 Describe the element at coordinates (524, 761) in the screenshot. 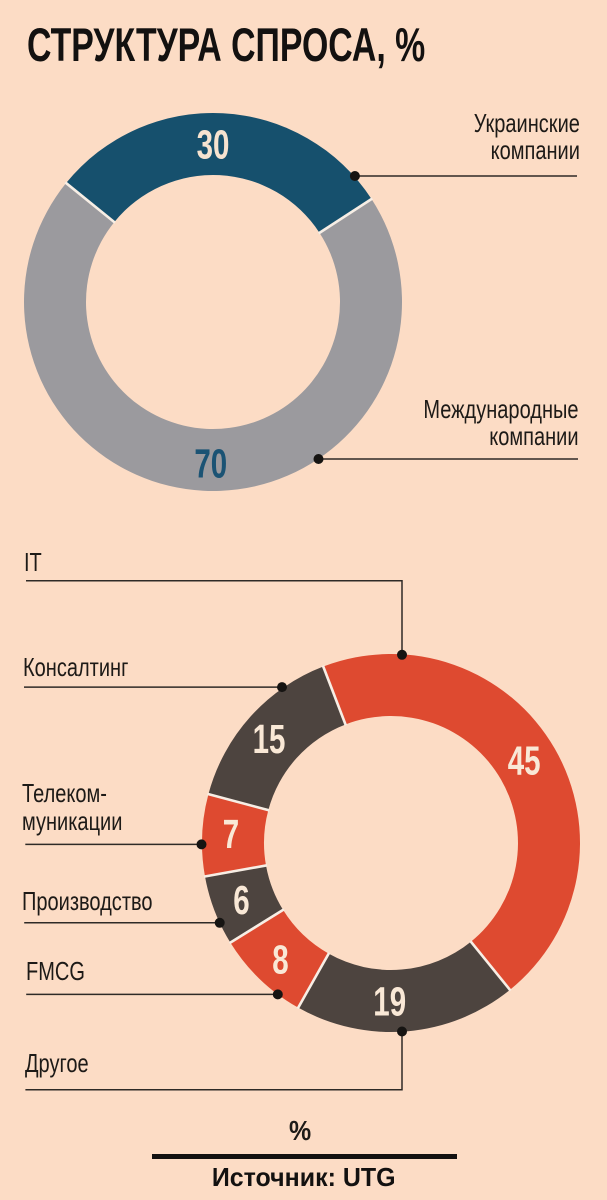

I see `svg-text: 45` at that location.